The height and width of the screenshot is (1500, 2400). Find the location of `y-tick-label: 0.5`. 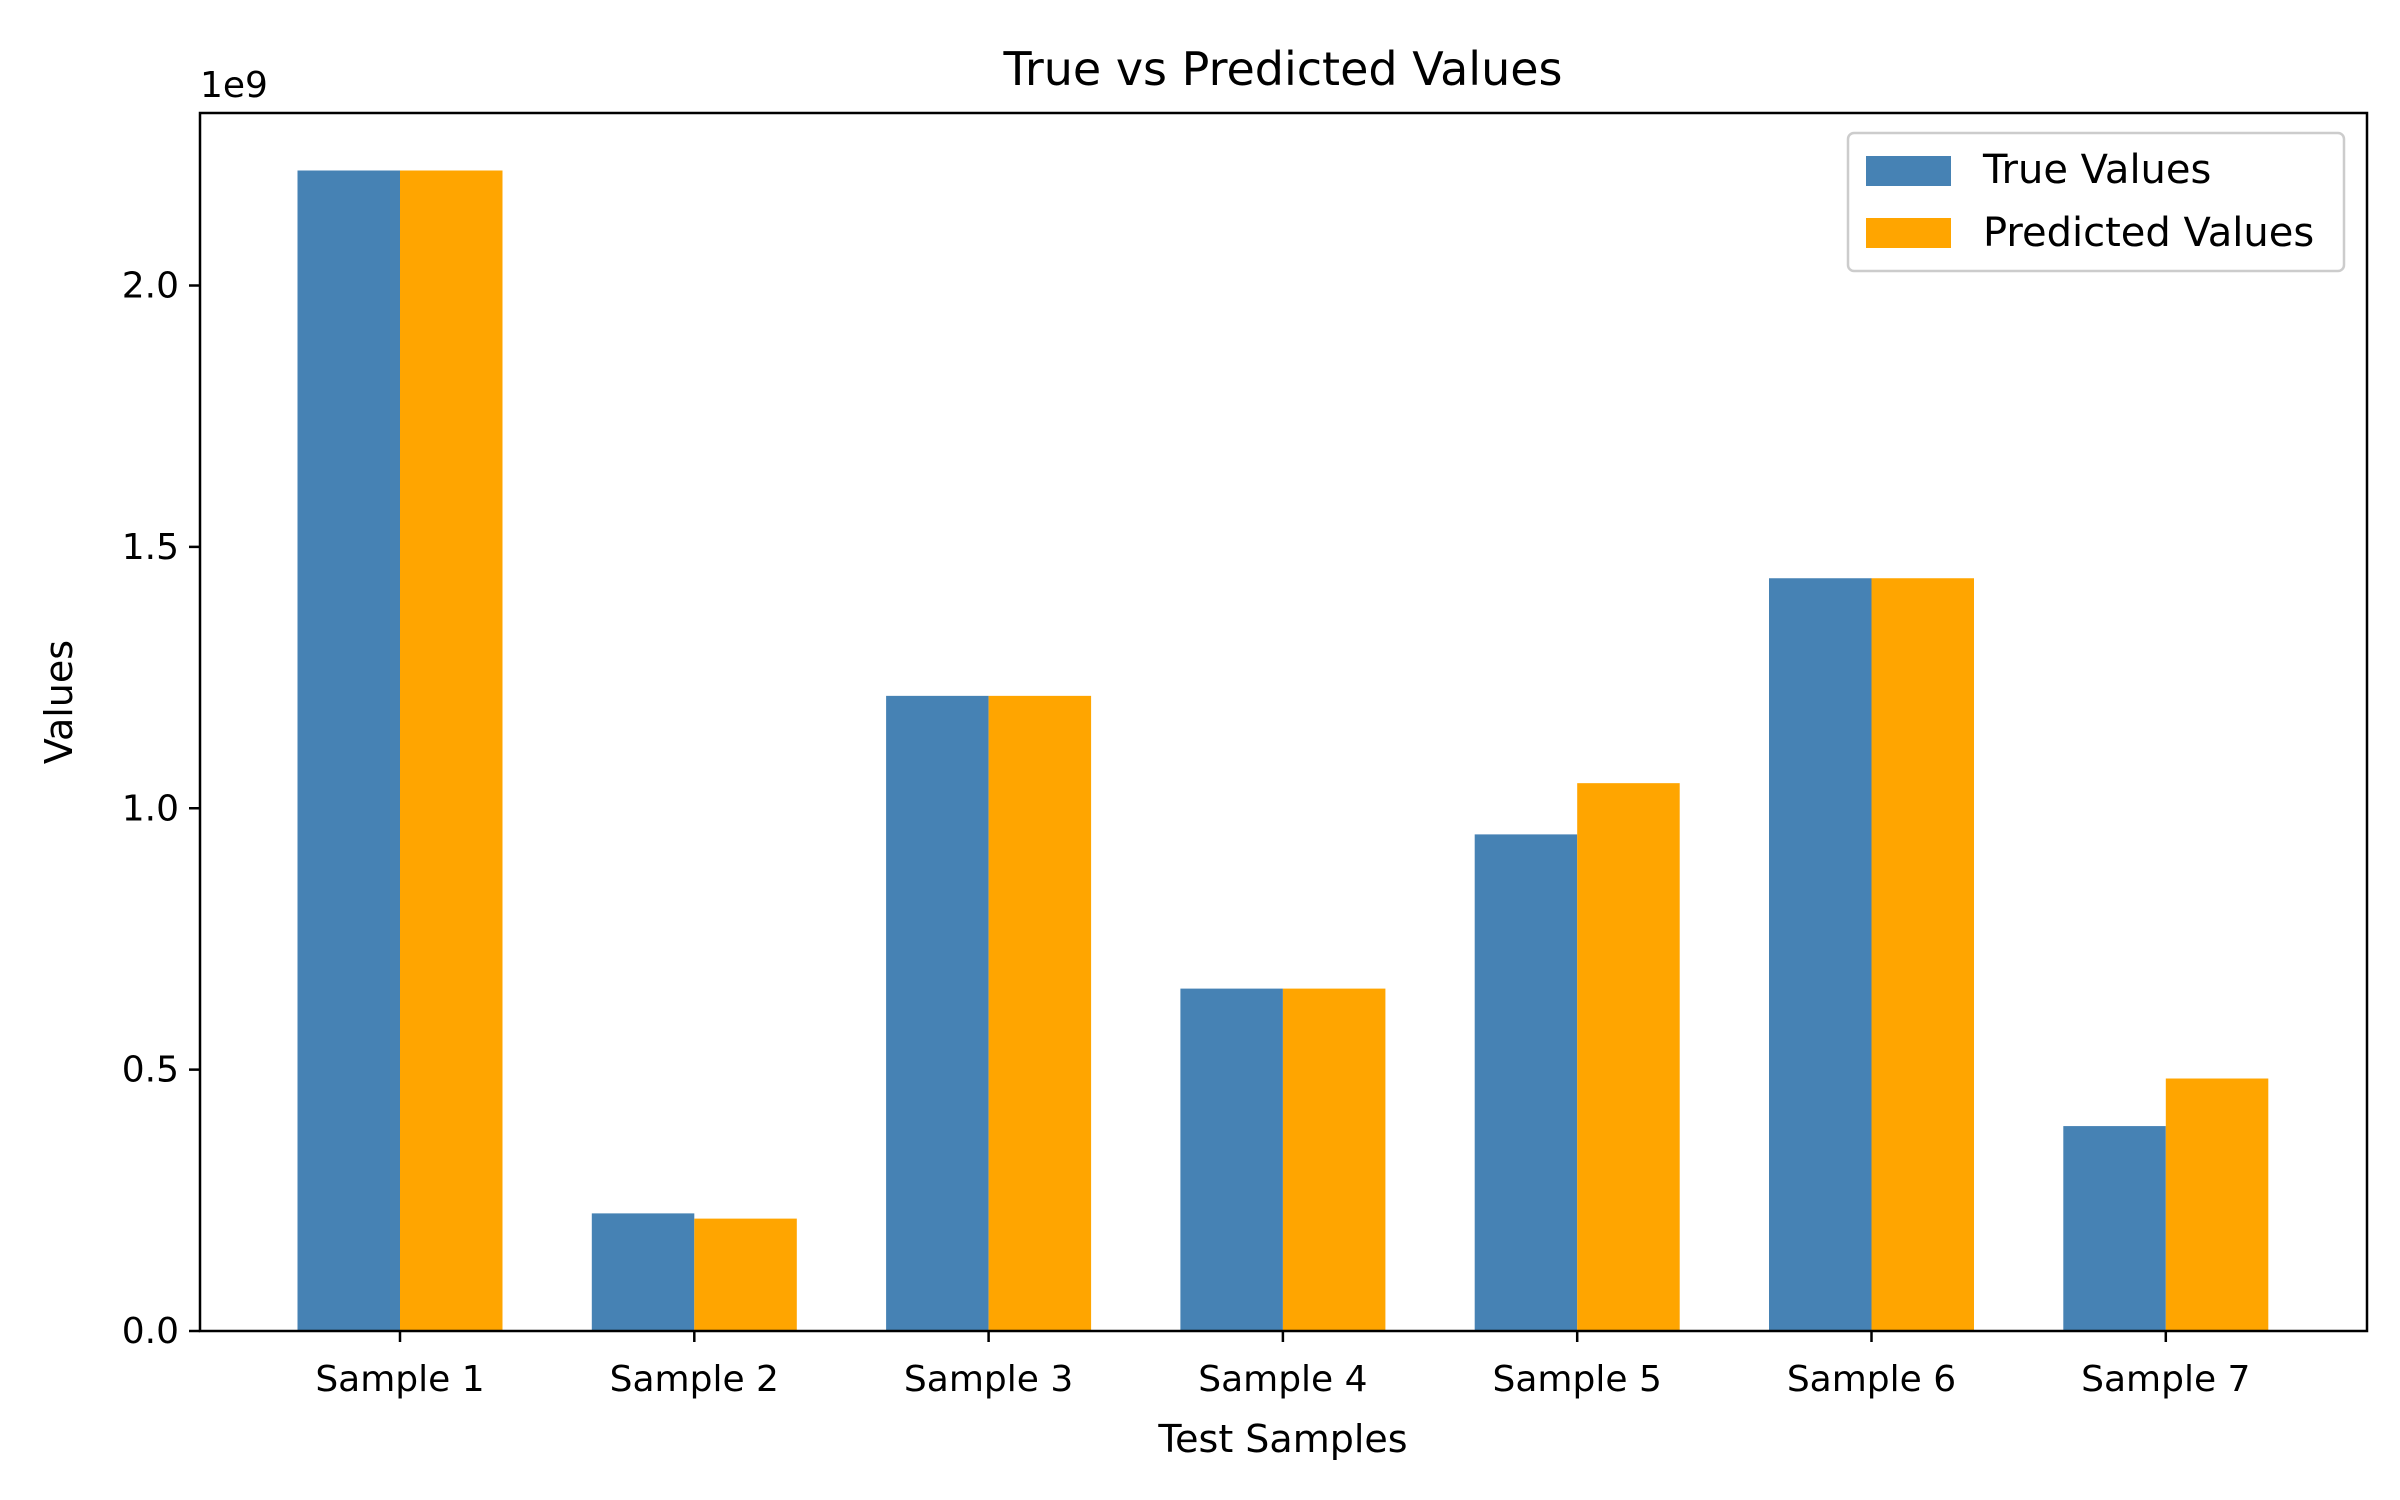

y-tick-label: 0.5 is located at coordinates (150, 1070).